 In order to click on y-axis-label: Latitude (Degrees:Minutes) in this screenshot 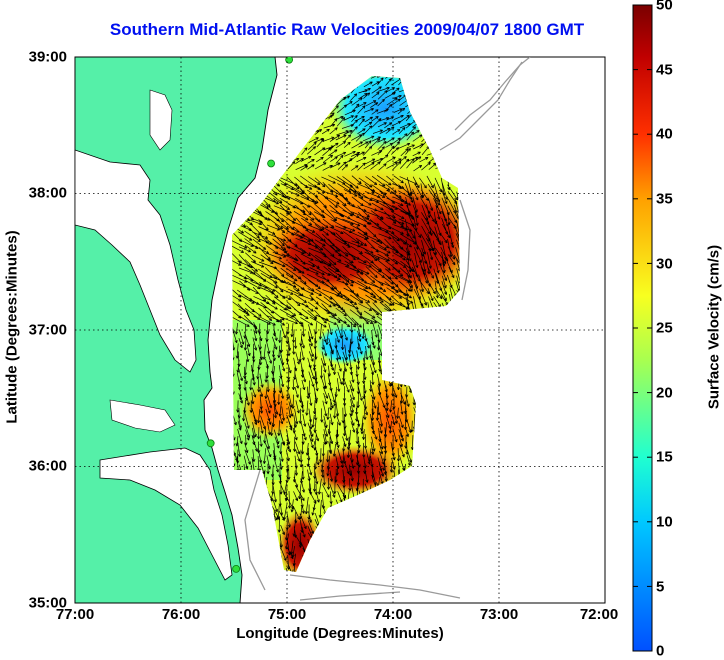, I will do `click(12, 327)`.